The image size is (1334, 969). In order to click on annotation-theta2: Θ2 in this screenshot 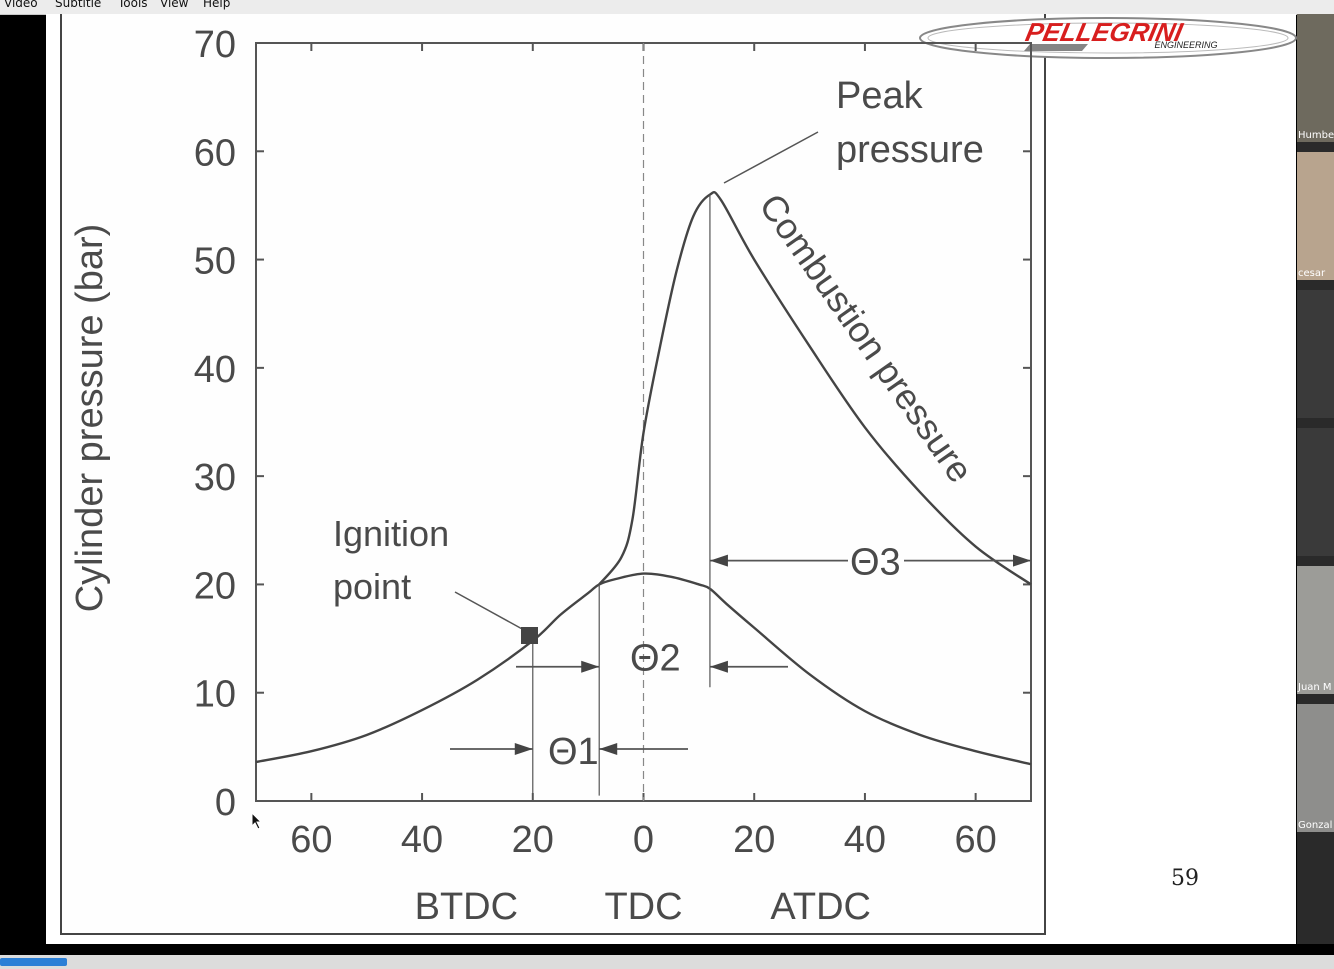, I will do `click(655, 659)`.